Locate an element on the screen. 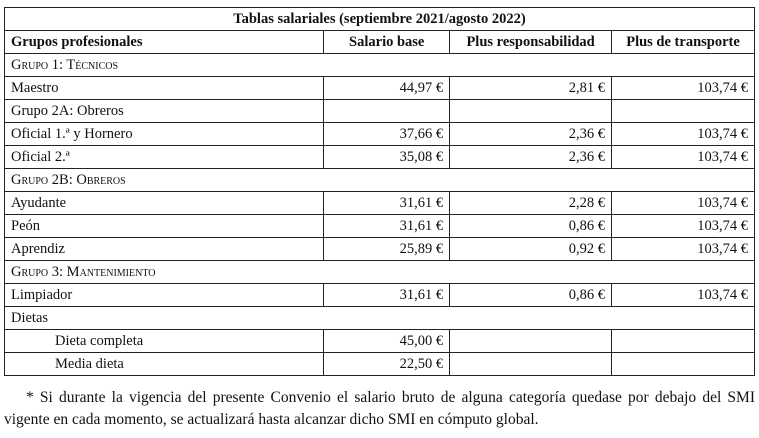  header-cell: Salario base is located at coordinates (387, 42).